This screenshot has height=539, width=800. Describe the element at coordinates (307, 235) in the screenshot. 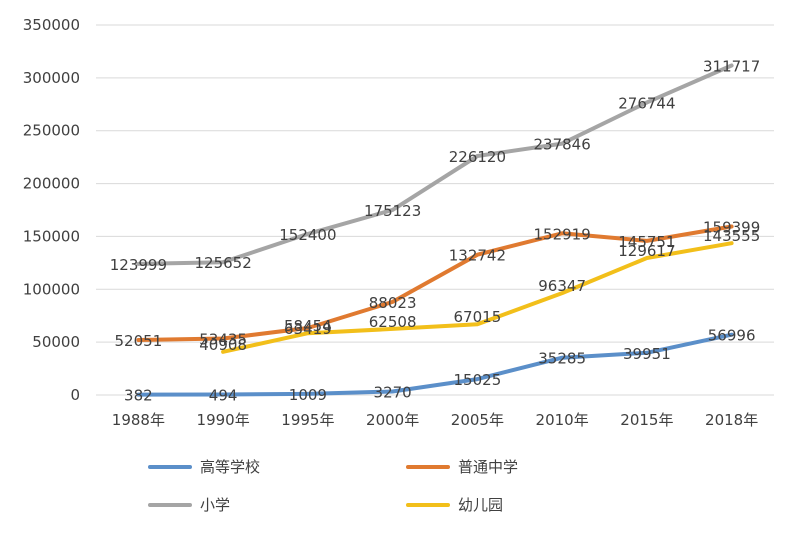

I see `data-label: 152400` at that location.